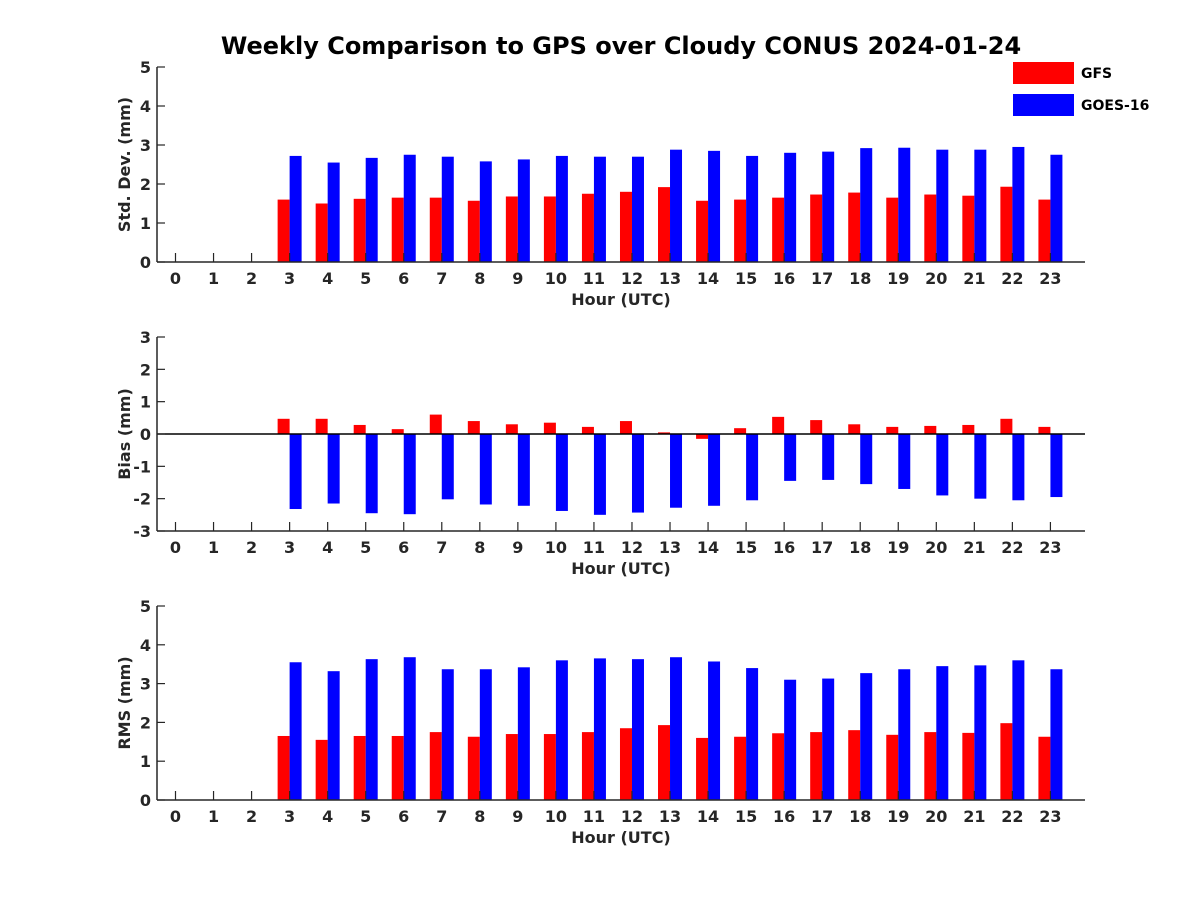  What do you see at coordinates (251, 547) in the screenshot?
I see `x-tick-label: 2` at bounding box center [251, 547].